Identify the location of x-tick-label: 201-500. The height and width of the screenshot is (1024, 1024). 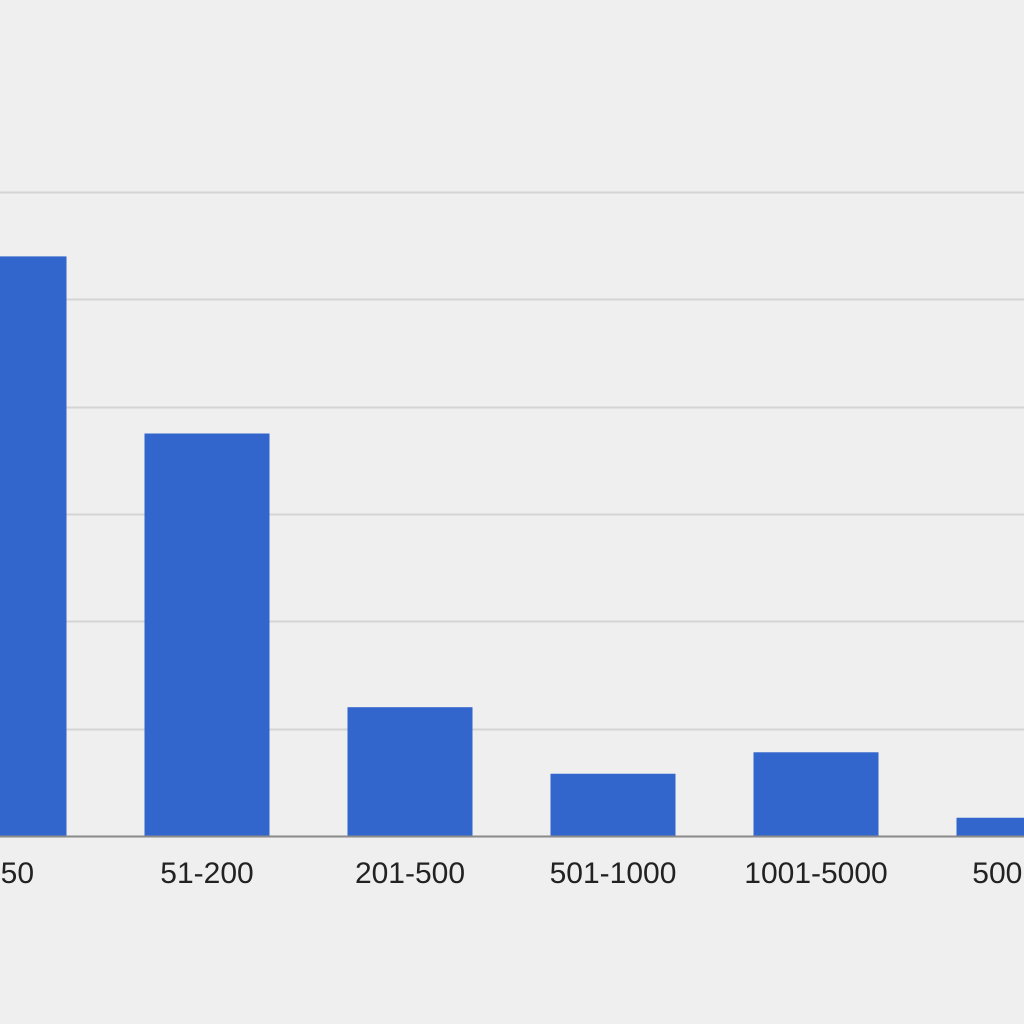
(410, 873).